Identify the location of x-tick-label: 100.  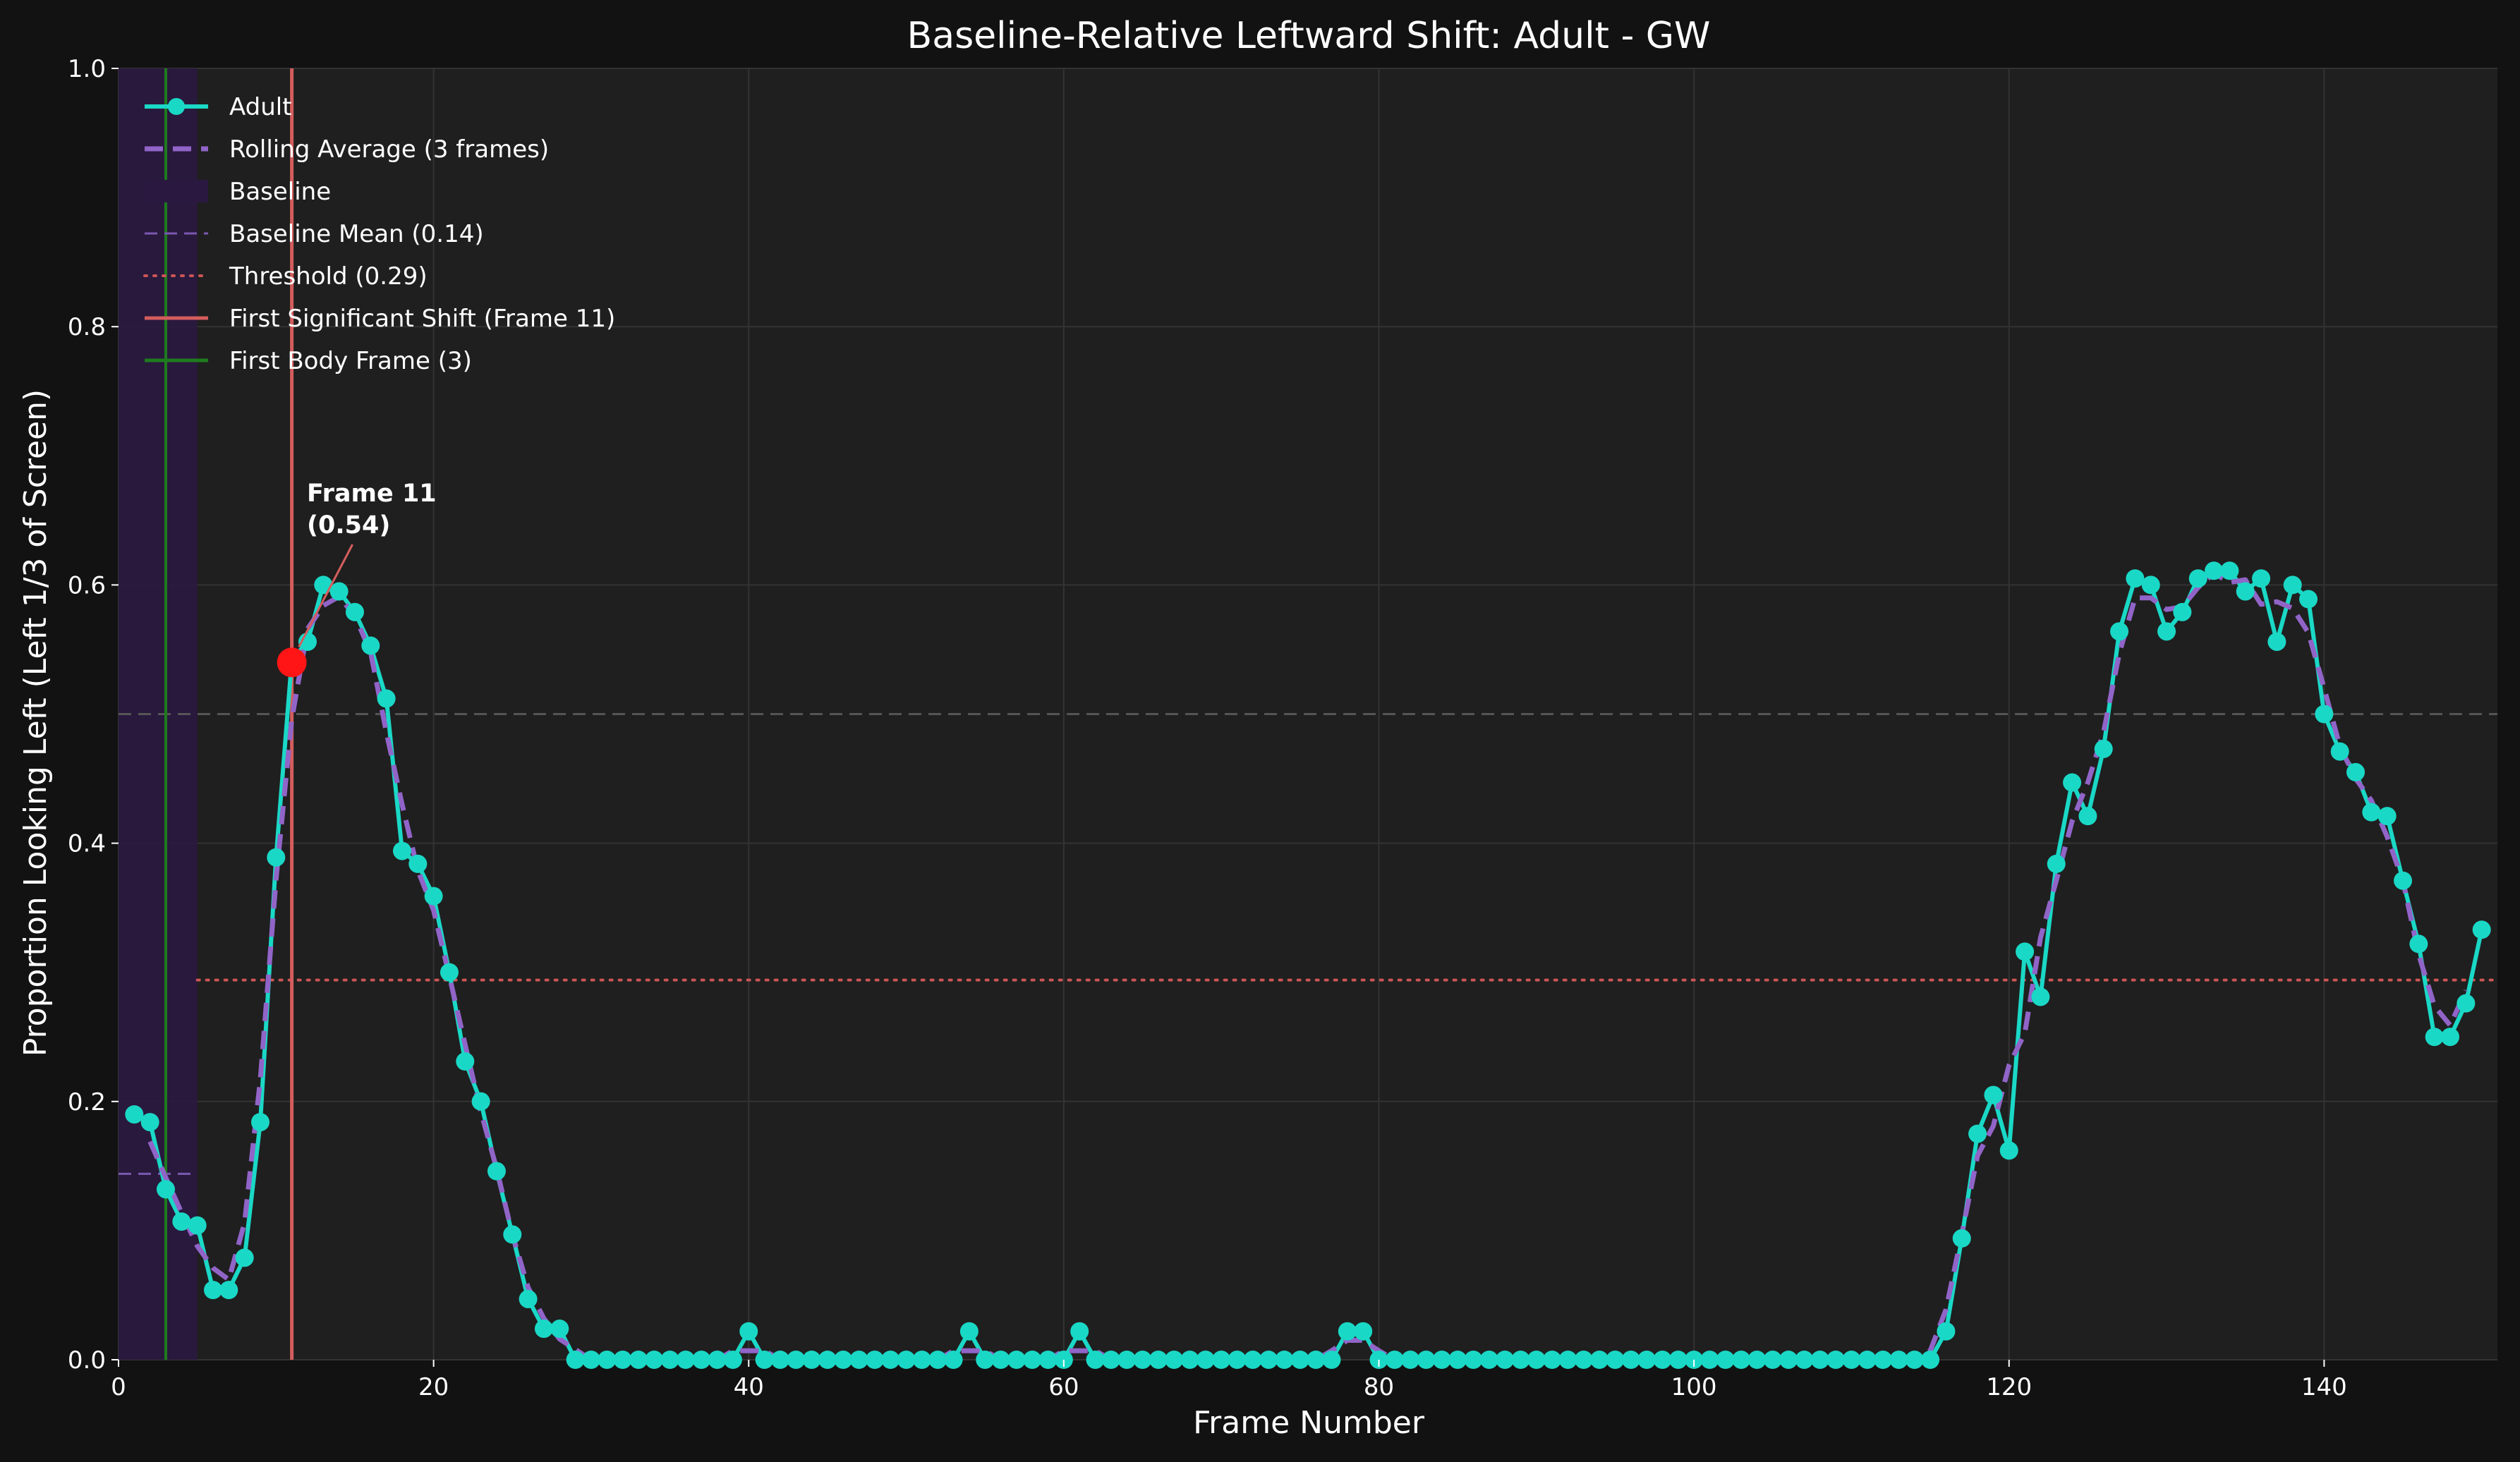
(1694, 1387).